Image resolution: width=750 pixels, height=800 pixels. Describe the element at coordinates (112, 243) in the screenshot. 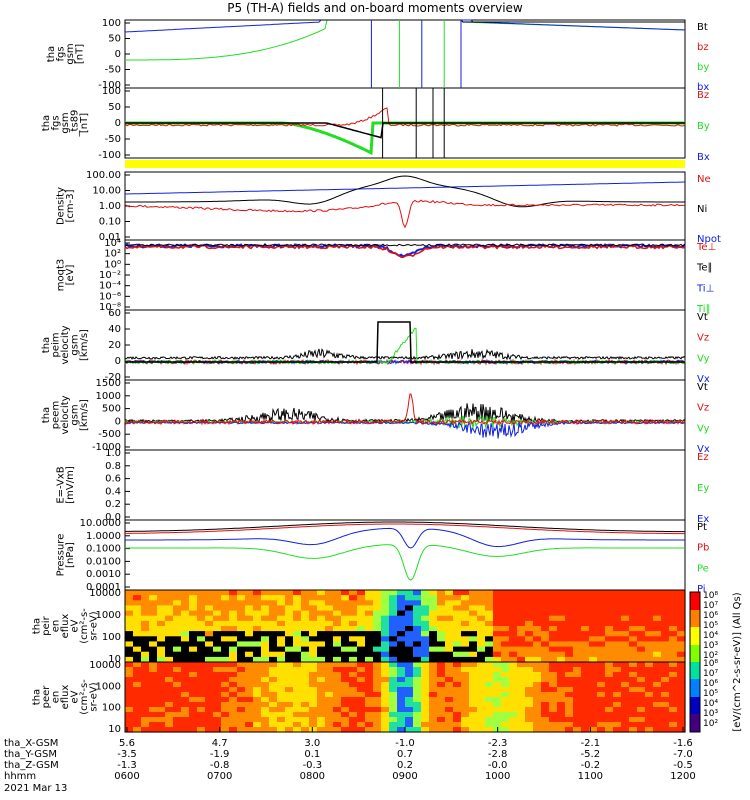

I see `y-tick-label: 10⁴` at that location.